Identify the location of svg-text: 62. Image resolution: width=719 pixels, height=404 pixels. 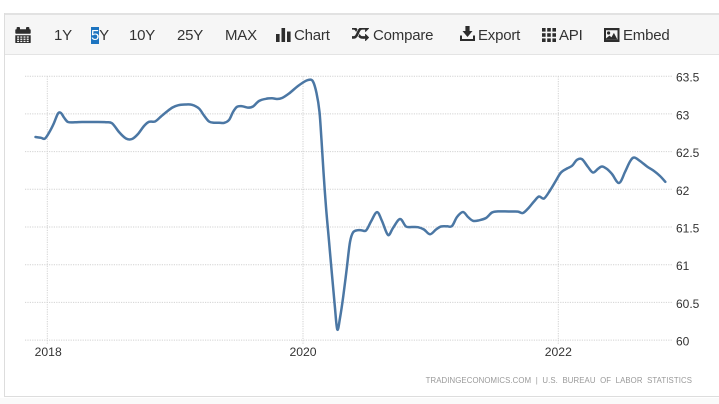
(683, 191).